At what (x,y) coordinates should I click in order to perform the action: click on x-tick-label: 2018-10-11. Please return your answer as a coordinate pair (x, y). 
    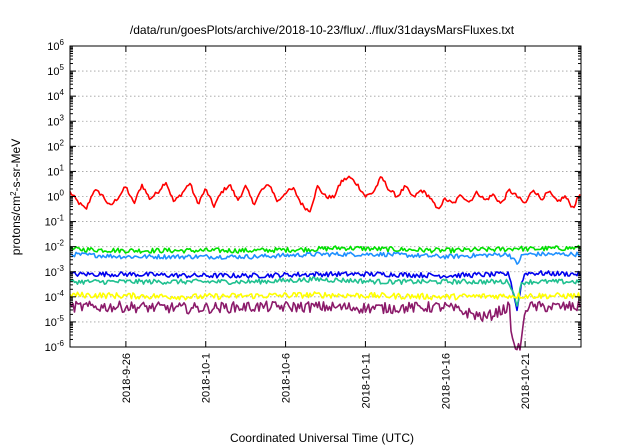
    Looking at the image, I should click on (366, 380).